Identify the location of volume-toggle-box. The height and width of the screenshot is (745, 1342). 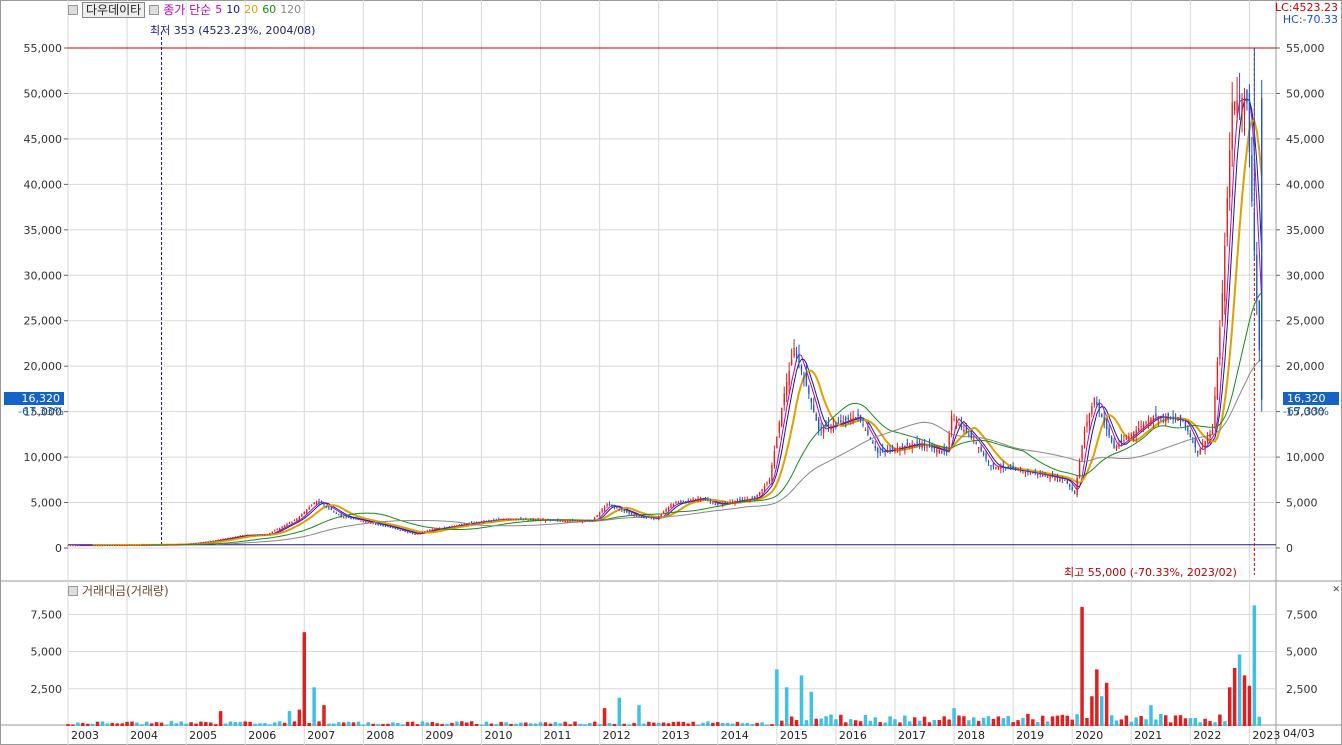
(73, 591).